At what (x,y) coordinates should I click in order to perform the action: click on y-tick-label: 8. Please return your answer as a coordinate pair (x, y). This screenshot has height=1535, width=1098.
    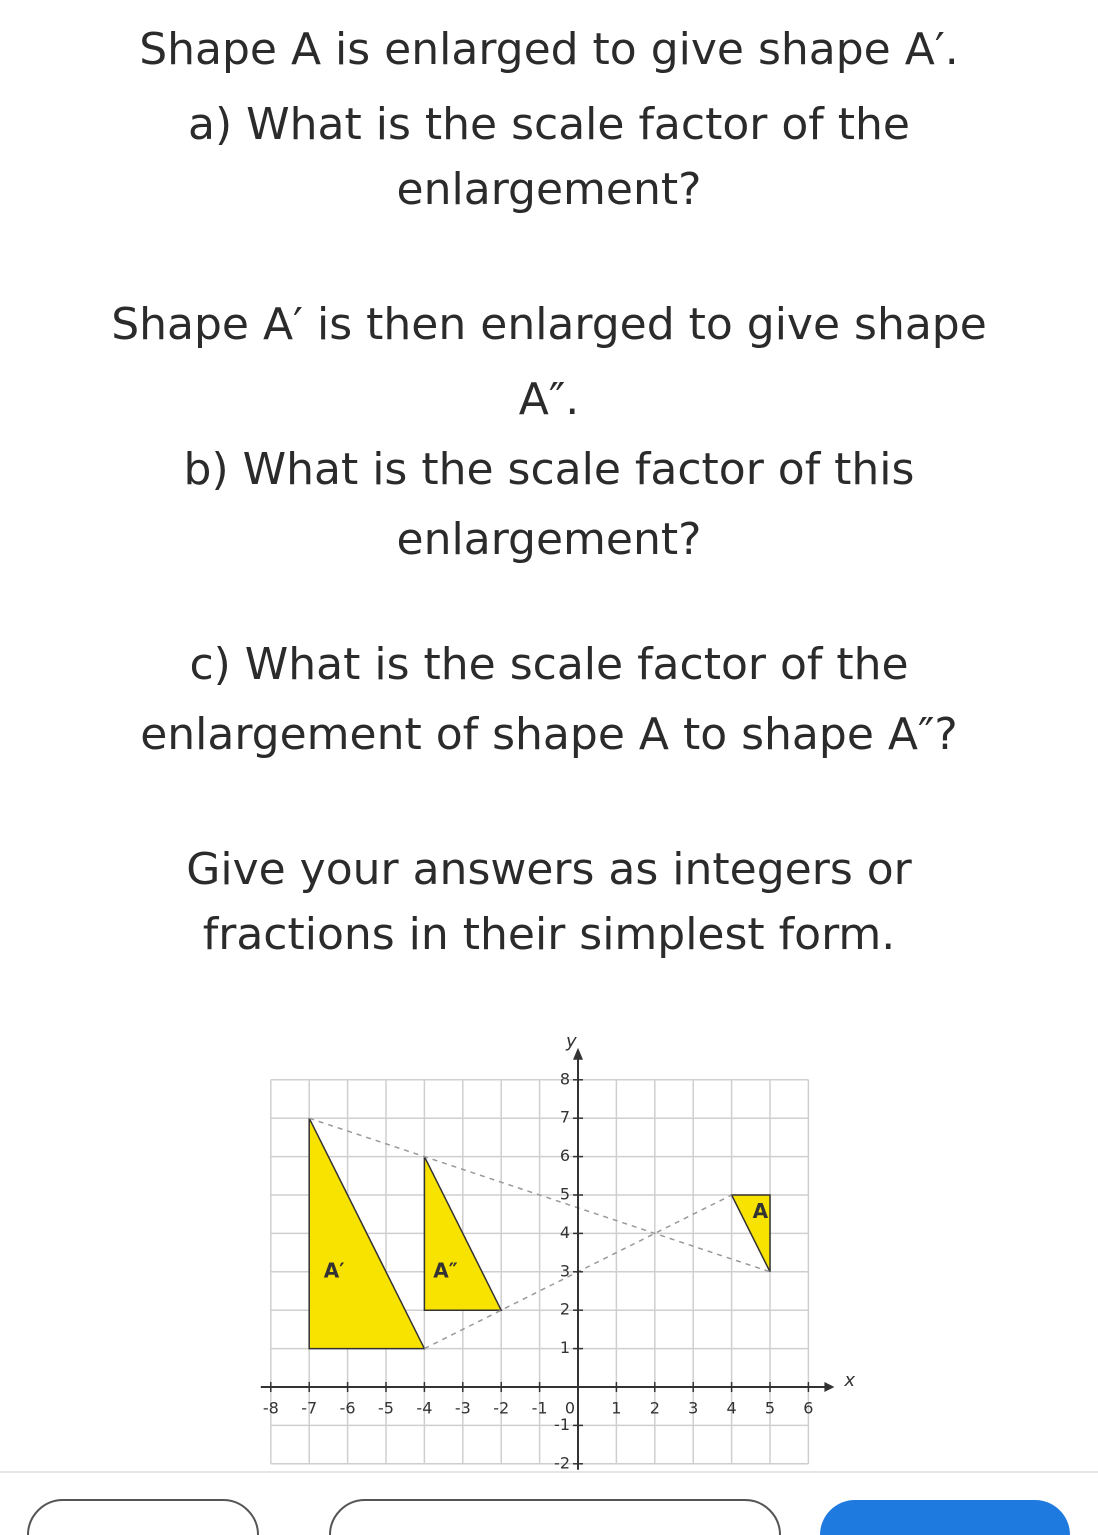
    Looking at the image, I should click on (565, 1078).